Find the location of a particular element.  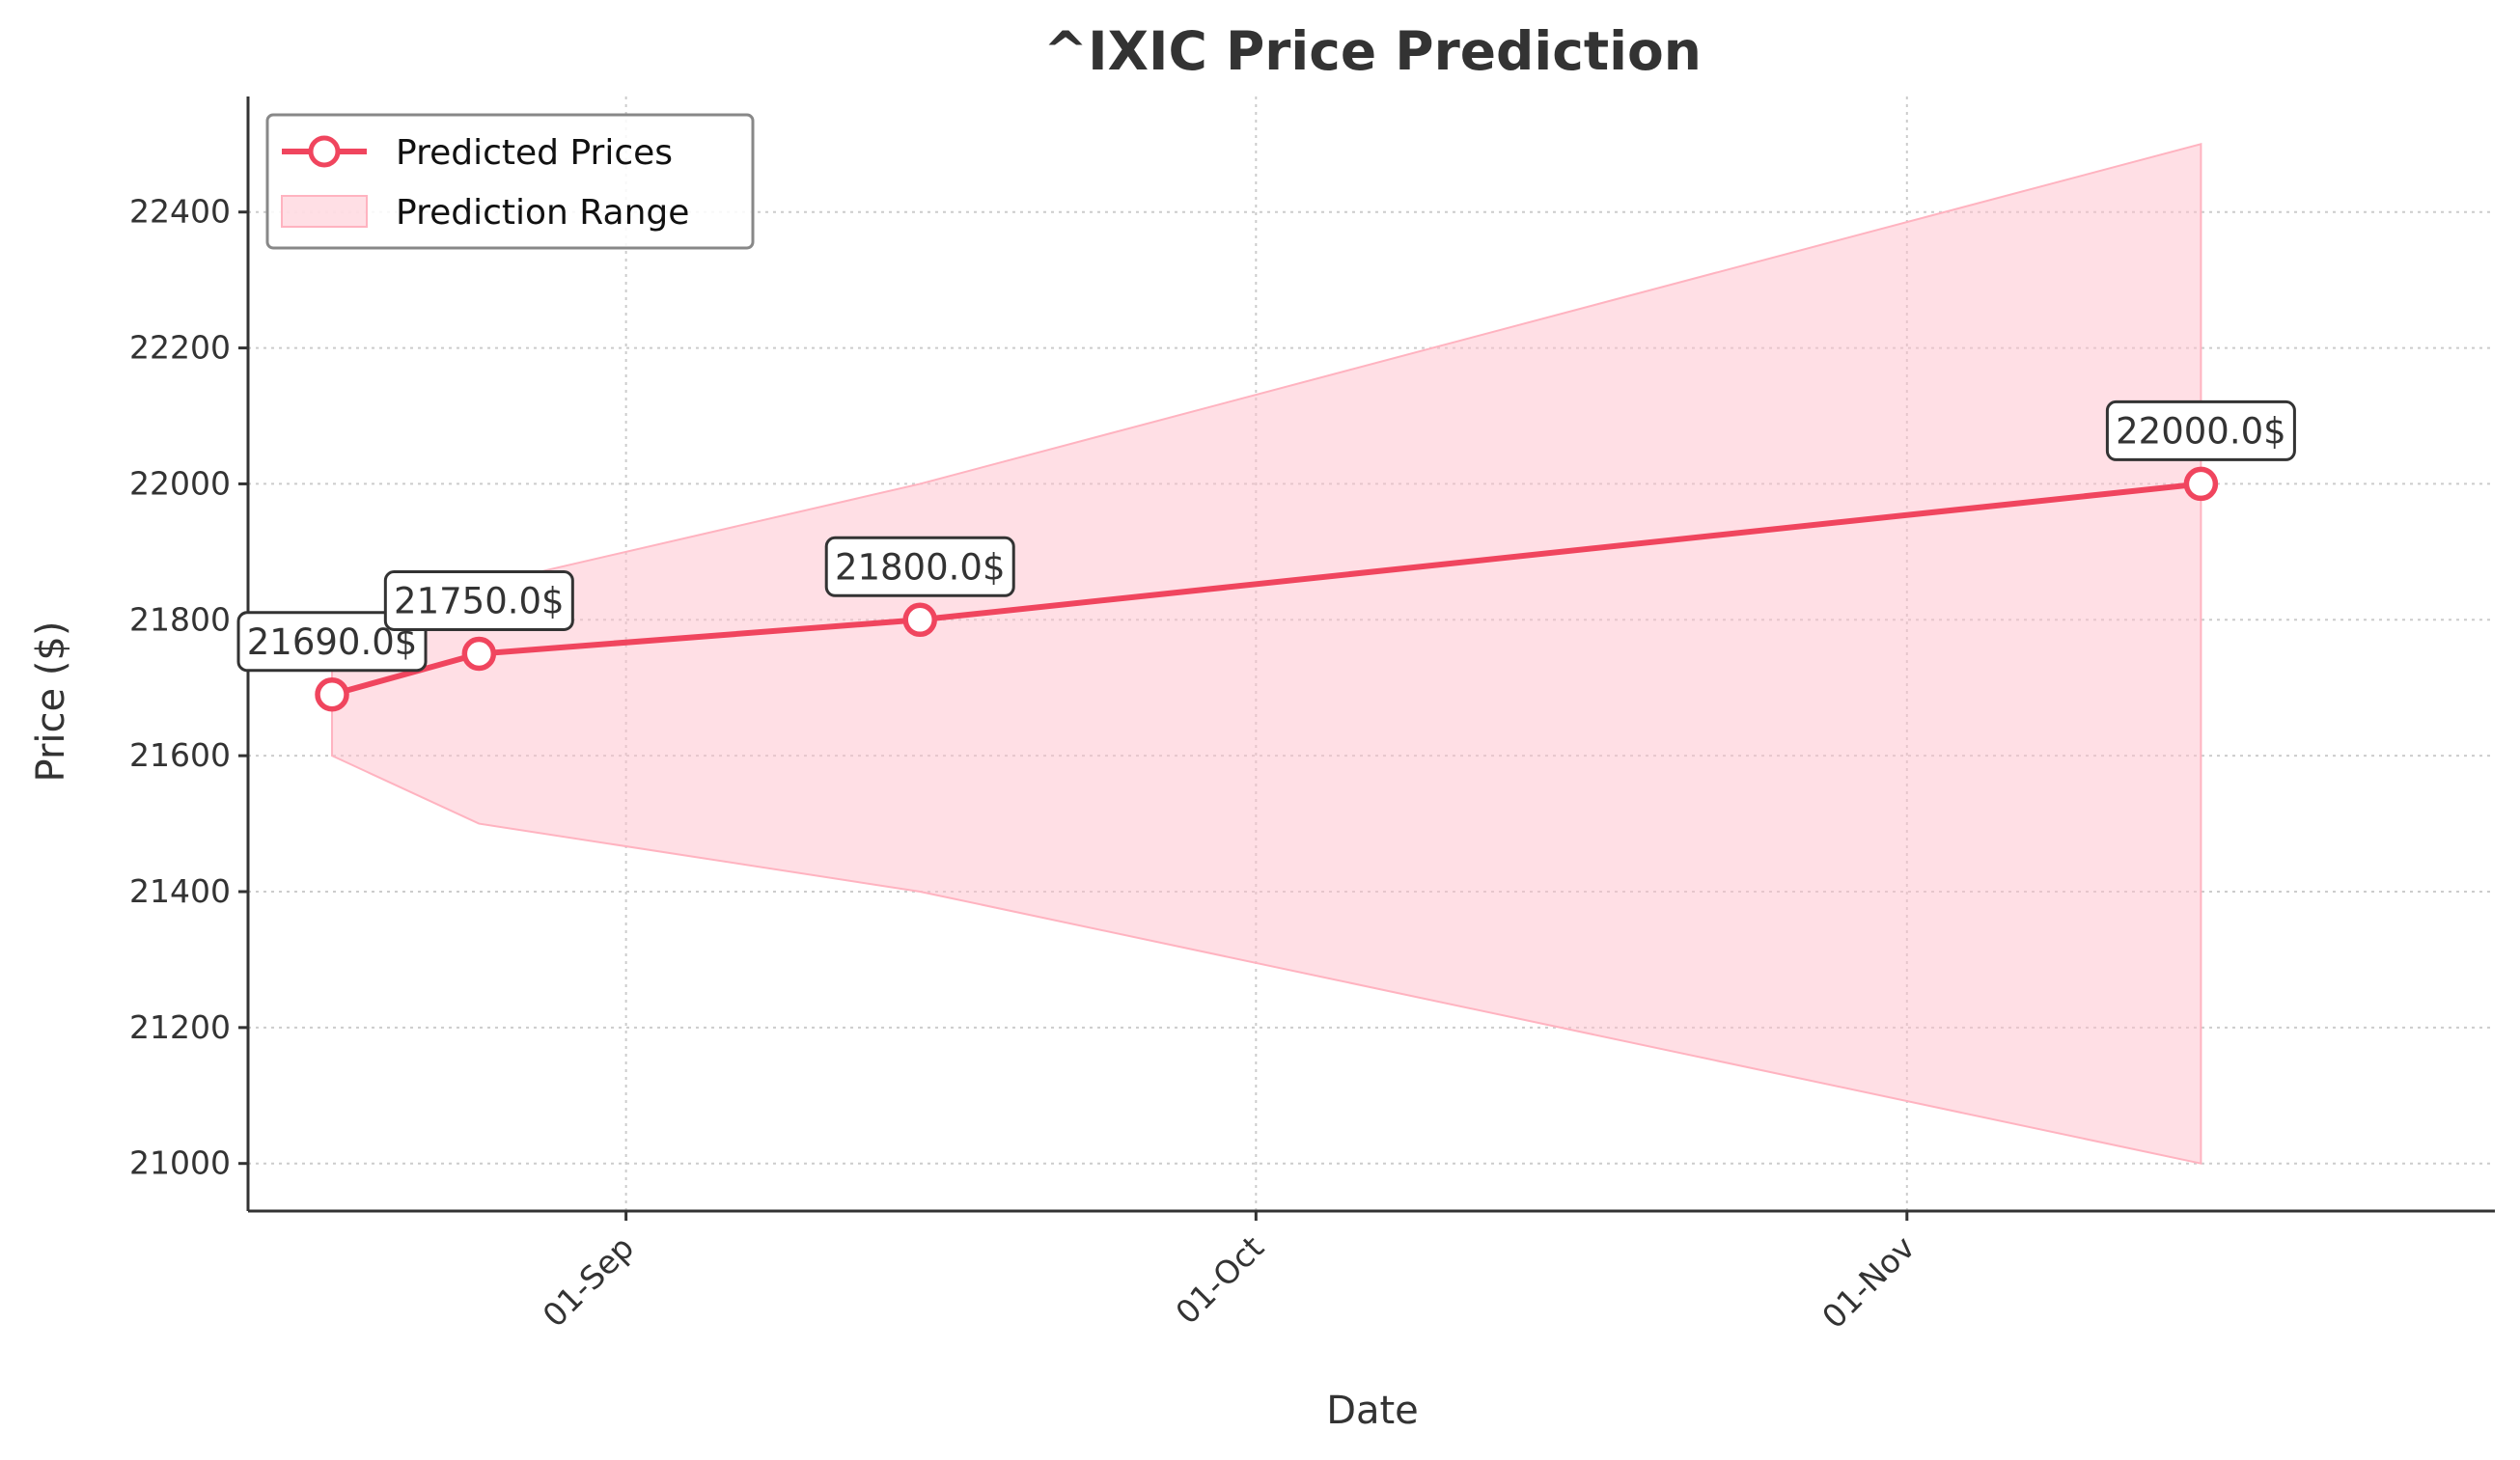

y-tick-label: 21600 is located at coordinates (180, 755).